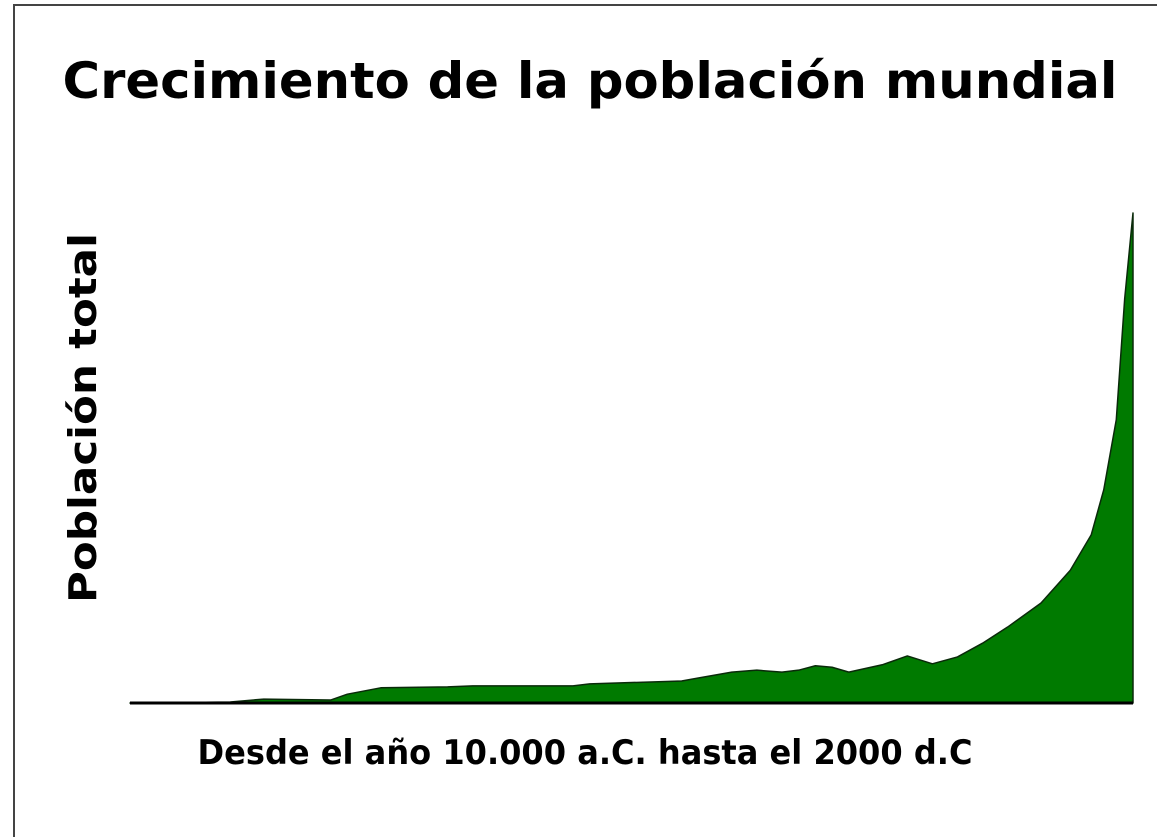  I want to click on chart-title: Crecimiento de la población mundial, so click(590, 81).